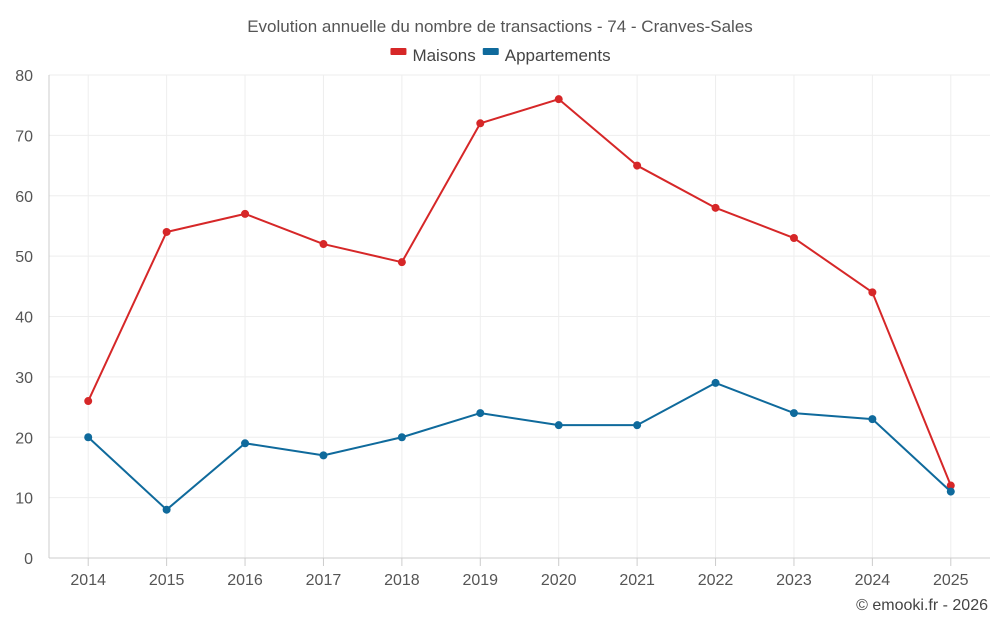 This screenshot has width=1000, height=630. I want to click on legend-item-maisons: Maisons, so click(433, 55).